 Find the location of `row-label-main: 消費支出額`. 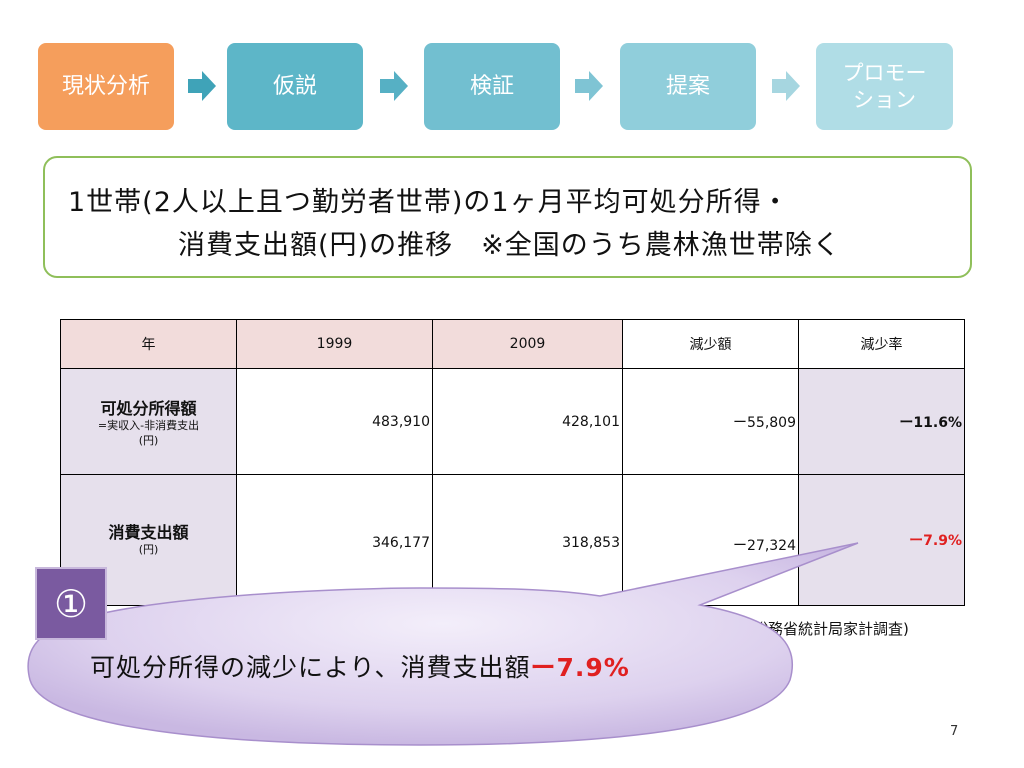

row-label-main: 消費支出額 is located at coordinates (148, 532).